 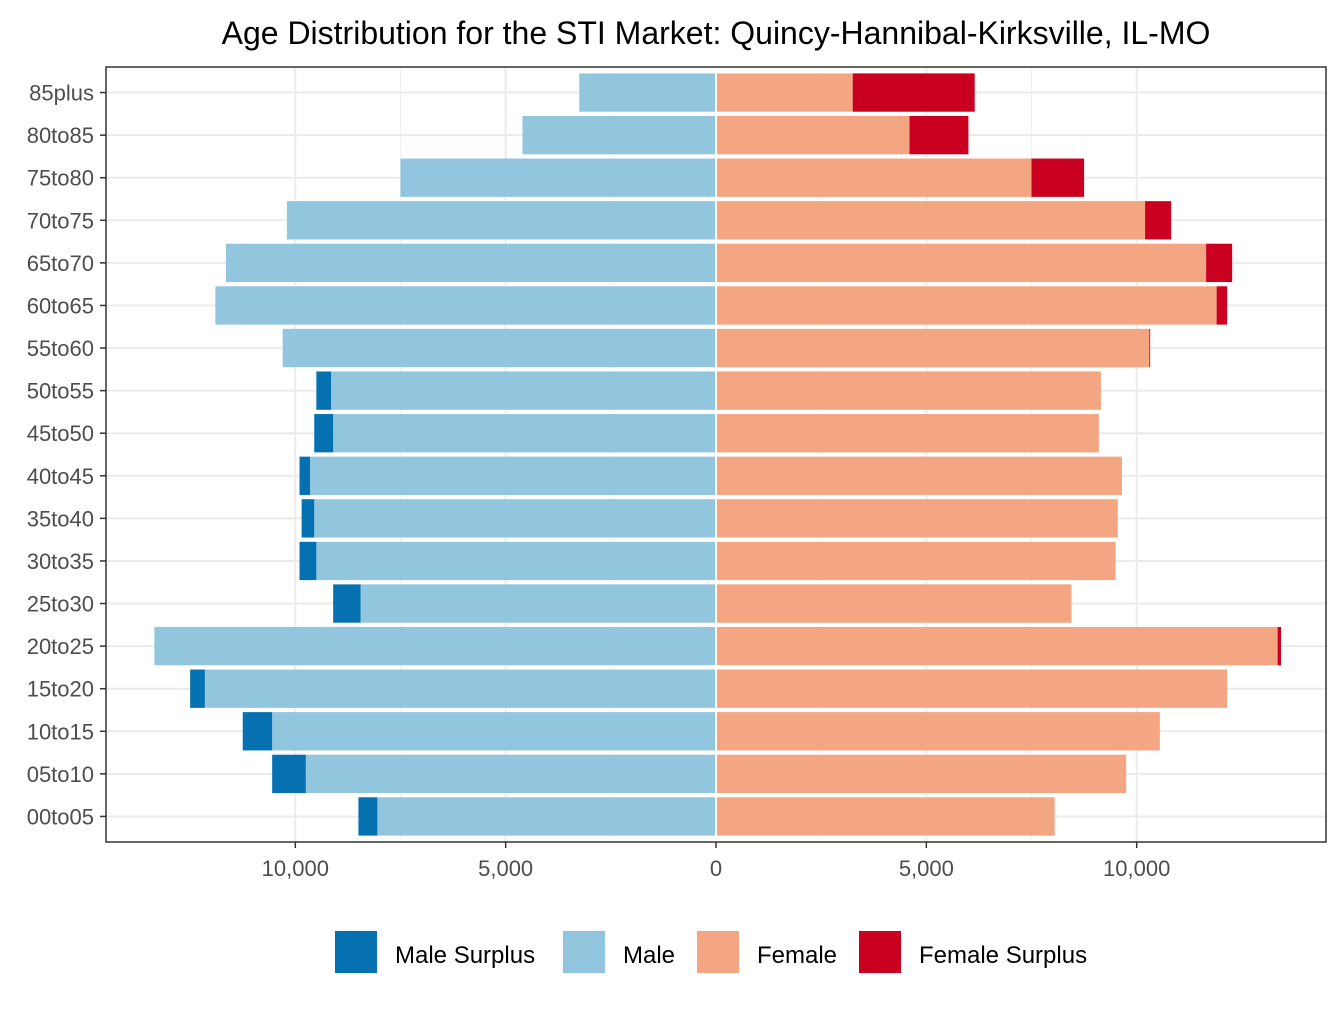 I want to click on legend-label: Female, so click(x=797, y=955).